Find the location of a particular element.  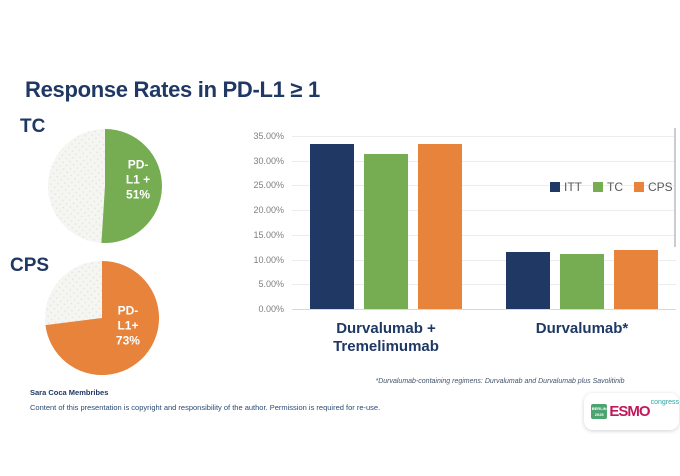

badge-city: BERLIN is located at coordinates (599, 409).